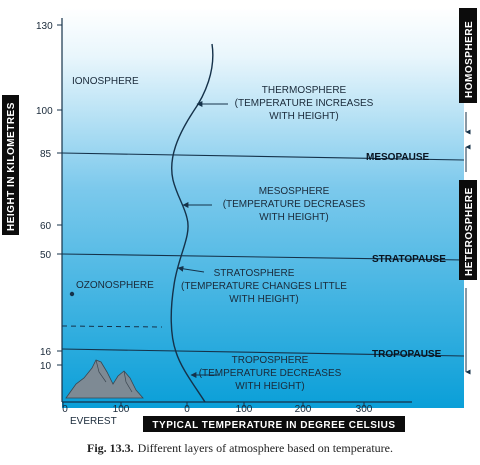  I want to click on x-tick-300: 300, so click(364, 409).